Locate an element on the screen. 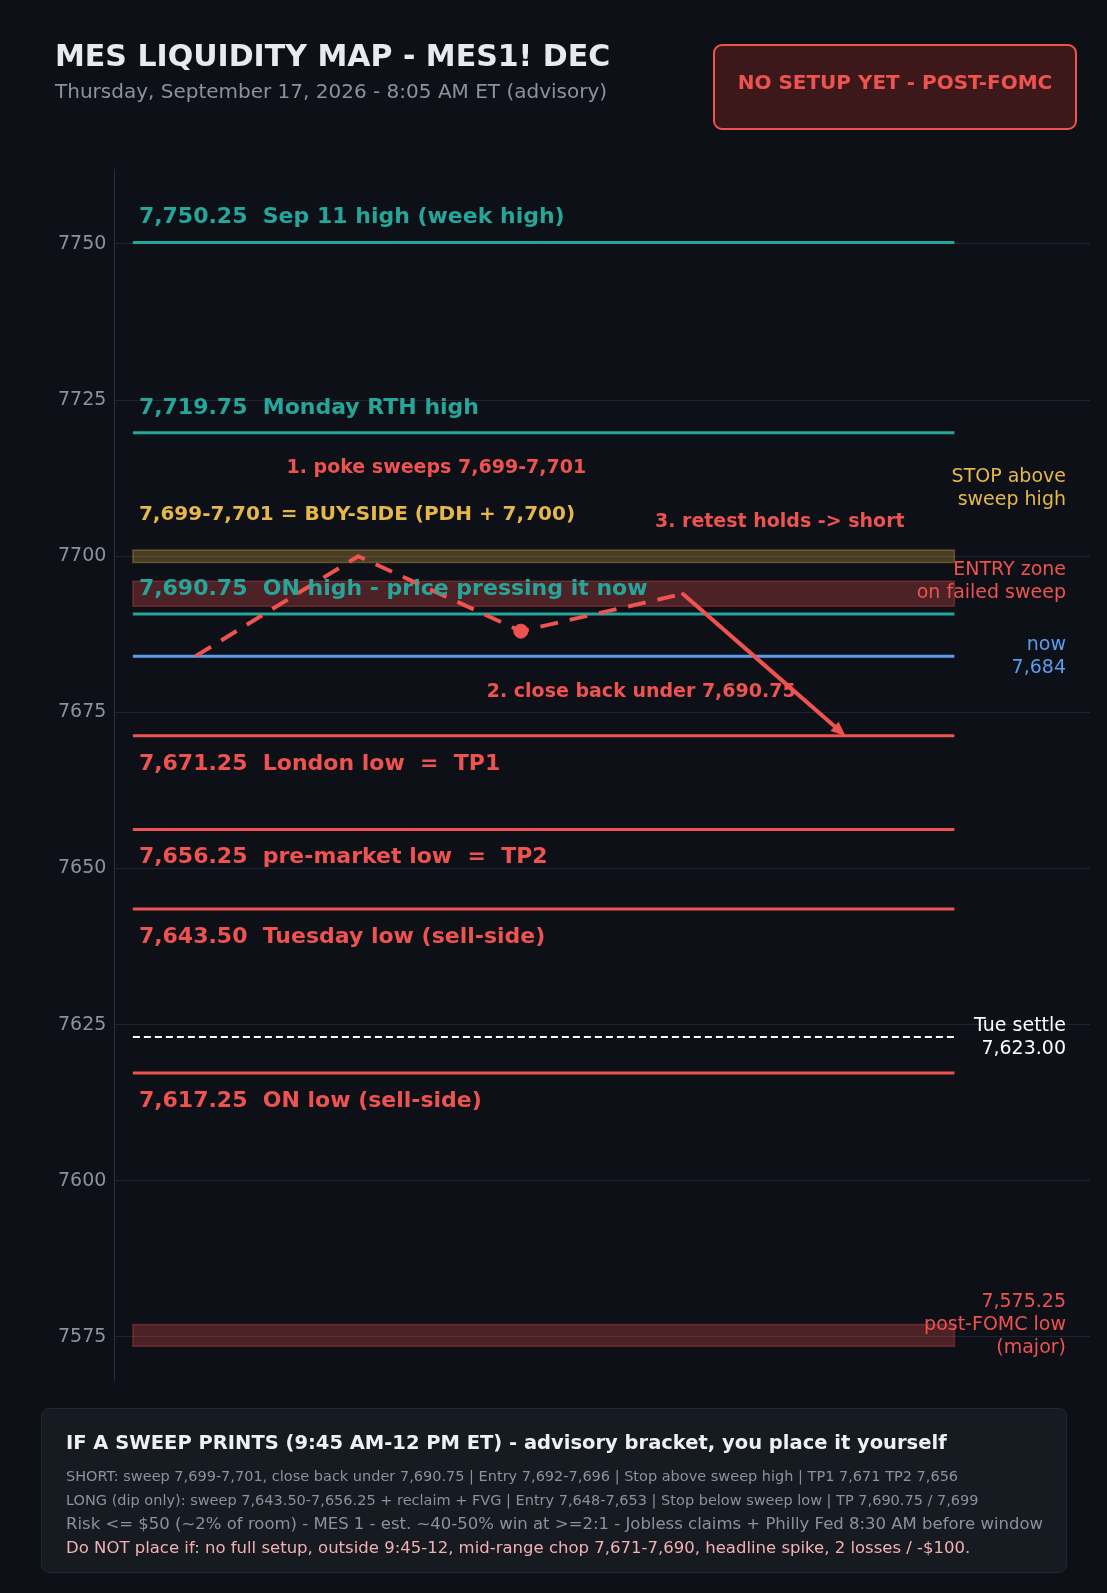 This screenshot has width=1107, height=1593. ref-line-label: 7,750.25 Sep 11 high (week high) is located at coordinates (351, 216).